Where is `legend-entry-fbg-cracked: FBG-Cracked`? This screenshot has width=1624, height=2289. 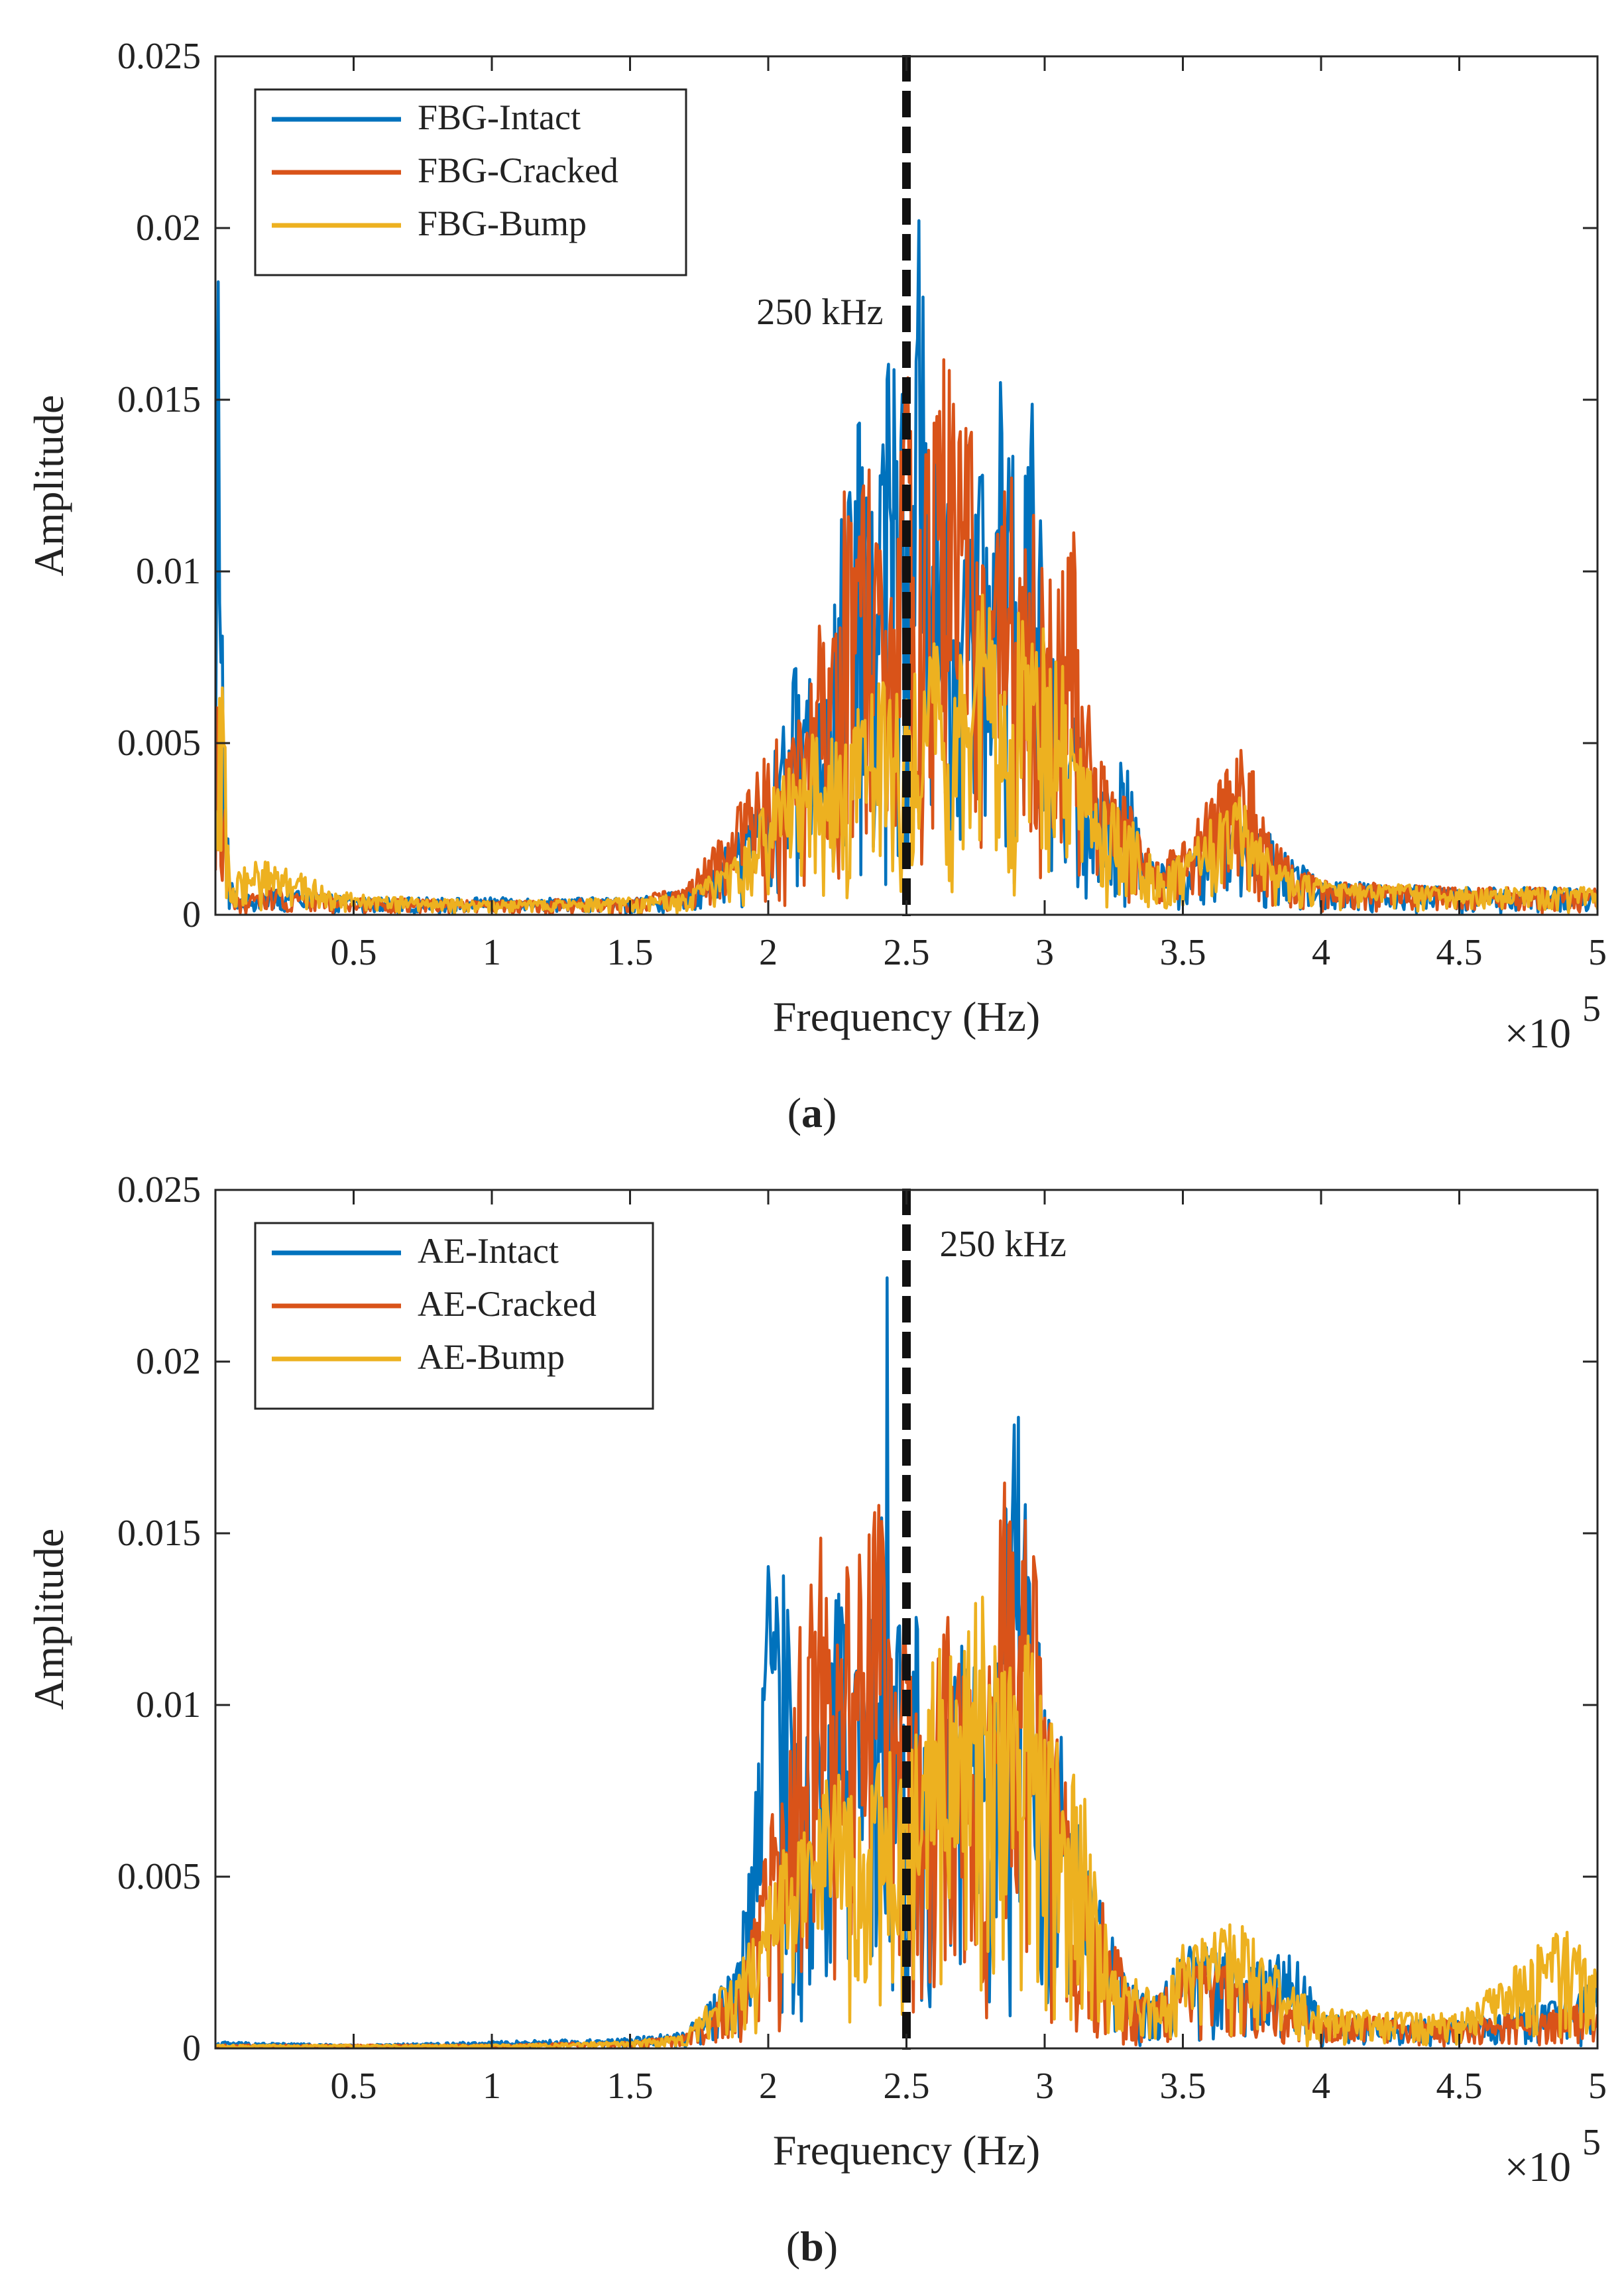
legend-entry-fbg-cracked: FBG-Cracked is located at coordinates (518, 170).